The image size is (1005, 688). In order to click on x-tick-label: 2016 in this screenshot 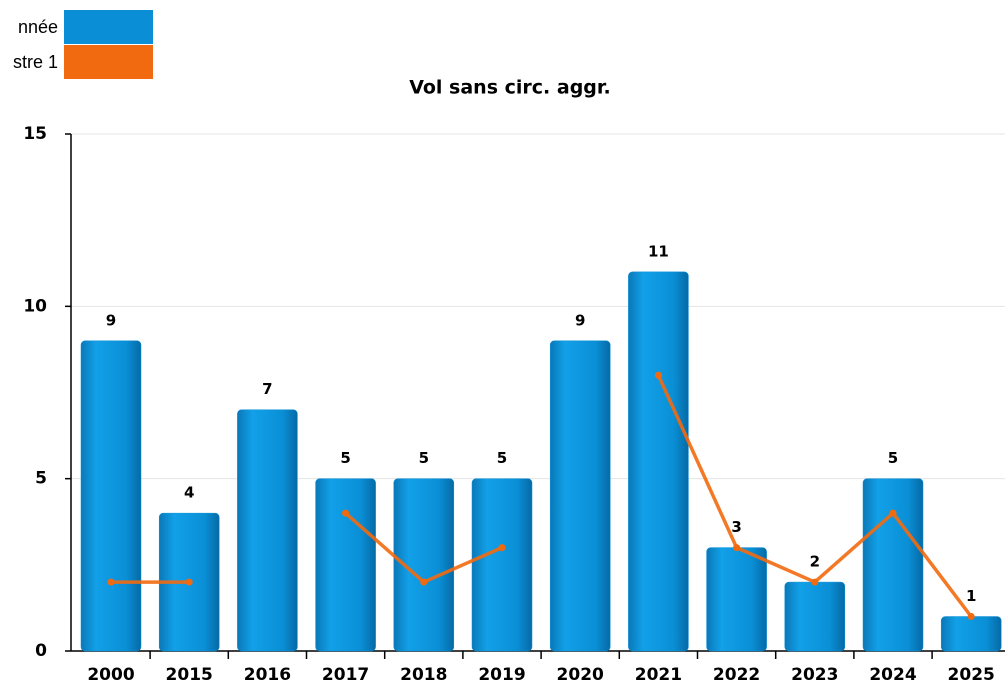, I will do `click(267, 675)`.